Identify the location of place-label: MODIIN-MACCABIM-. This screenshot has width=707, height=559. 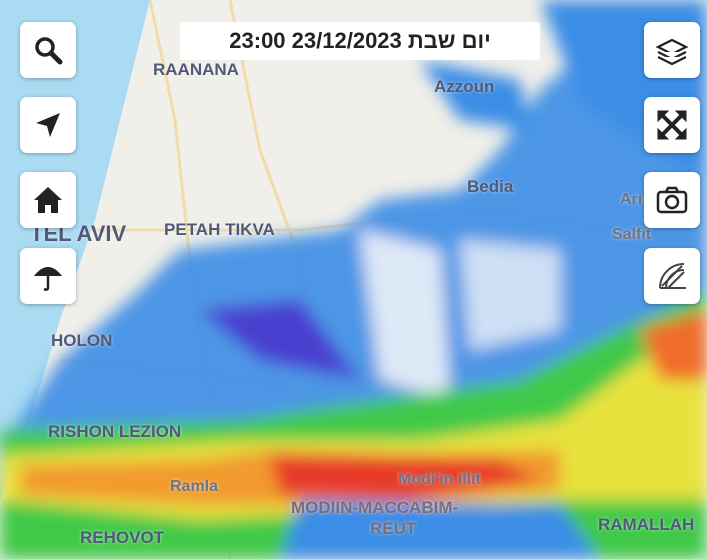
(375, 507).